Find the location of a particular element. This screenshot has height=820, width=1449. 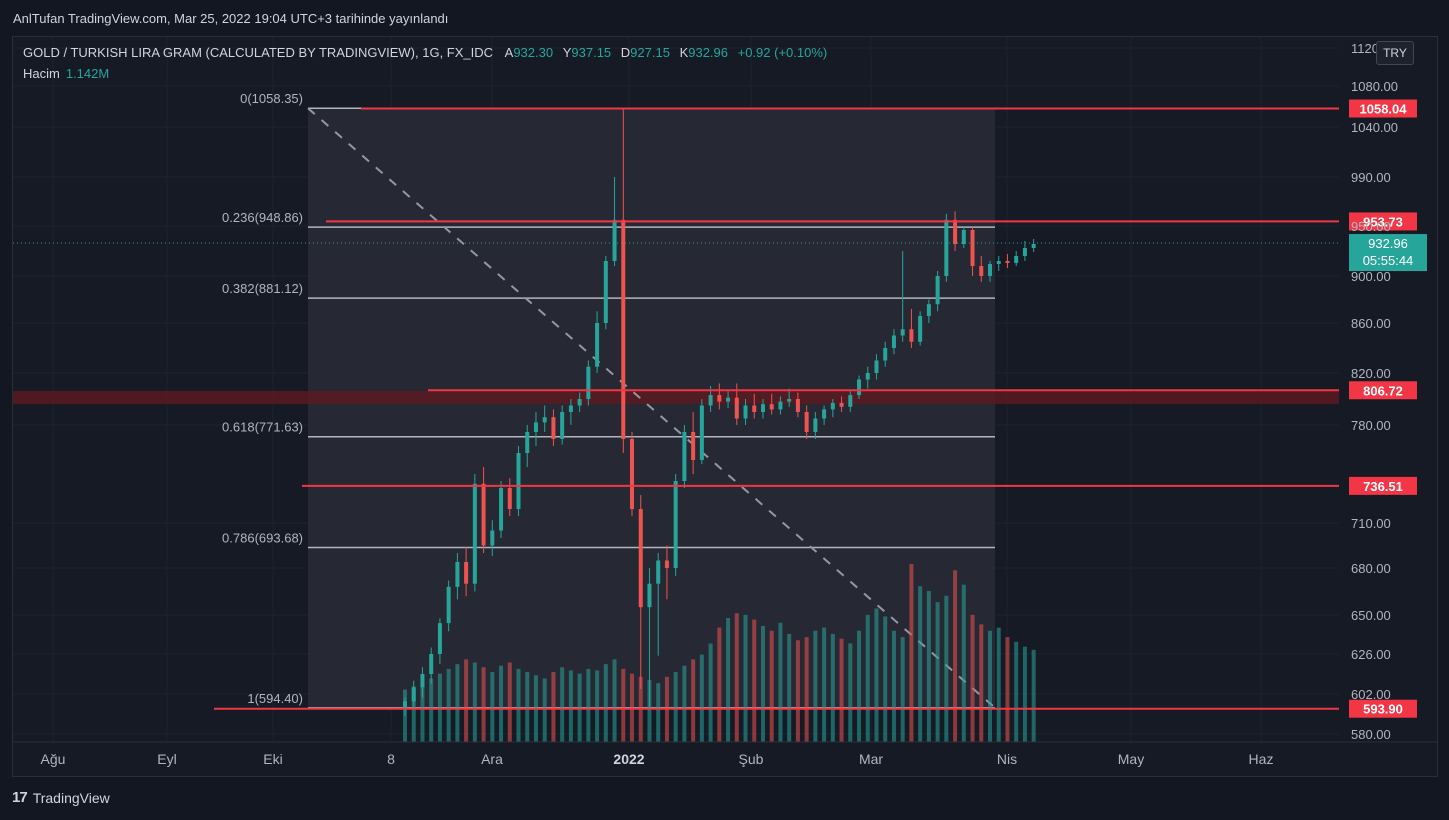

x-axis-tick: Nis is located at coordinates (1007, 759).